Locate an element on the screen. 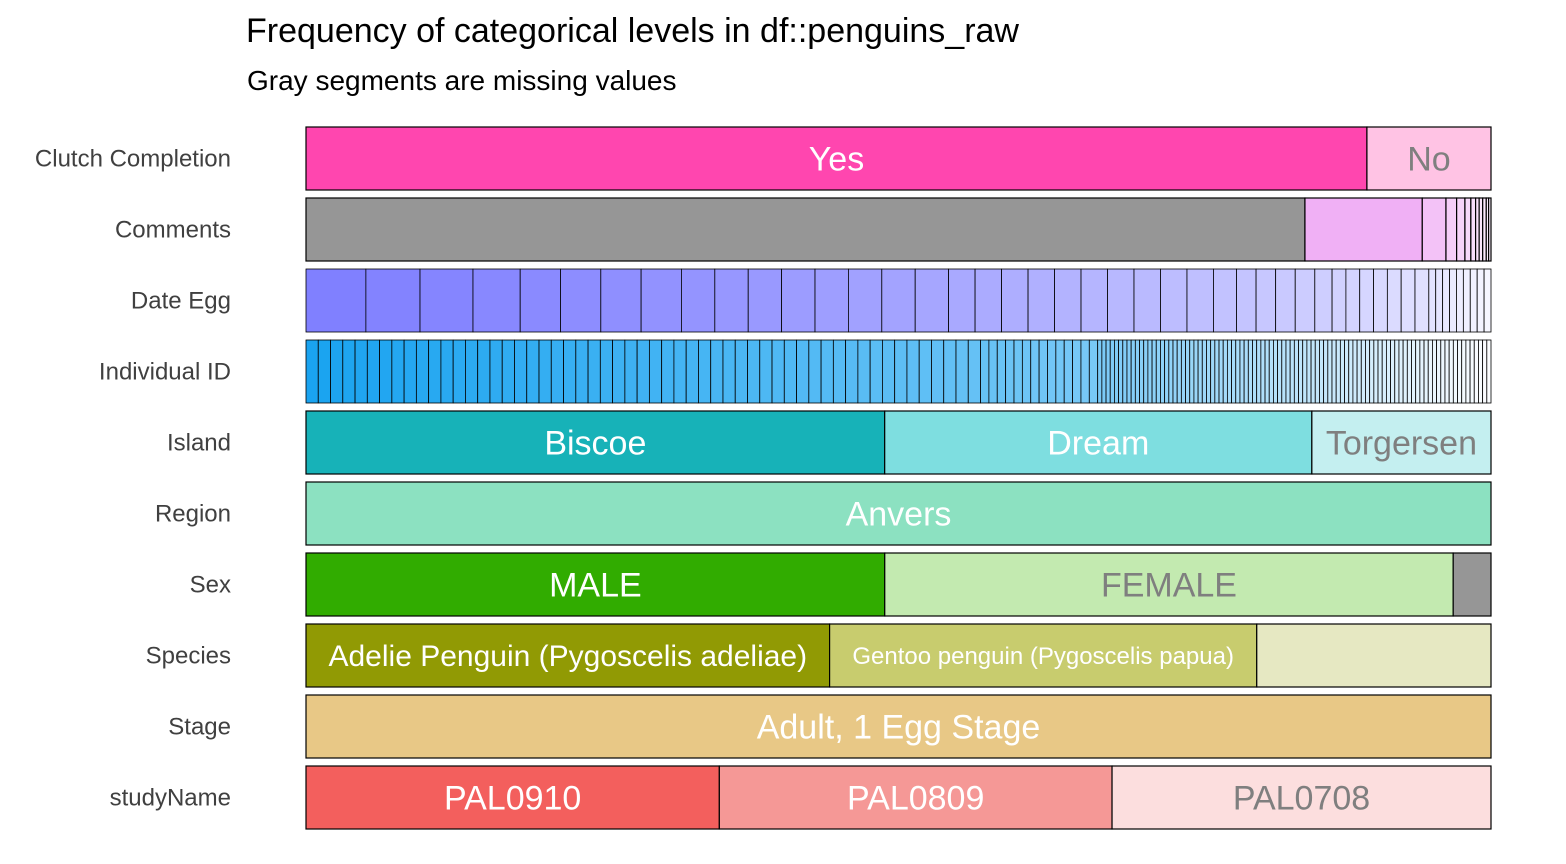  bar-row: Region Anvers is located at coordinates (823, 513).